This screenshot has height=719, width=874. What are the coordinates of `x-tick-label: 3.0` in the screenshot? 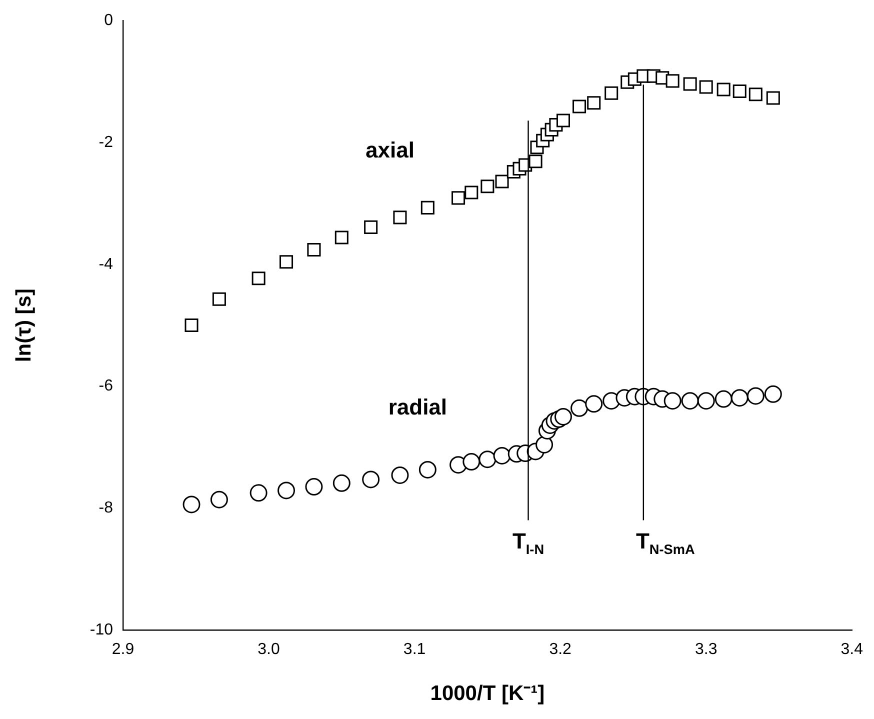 It's located at (269, 649).